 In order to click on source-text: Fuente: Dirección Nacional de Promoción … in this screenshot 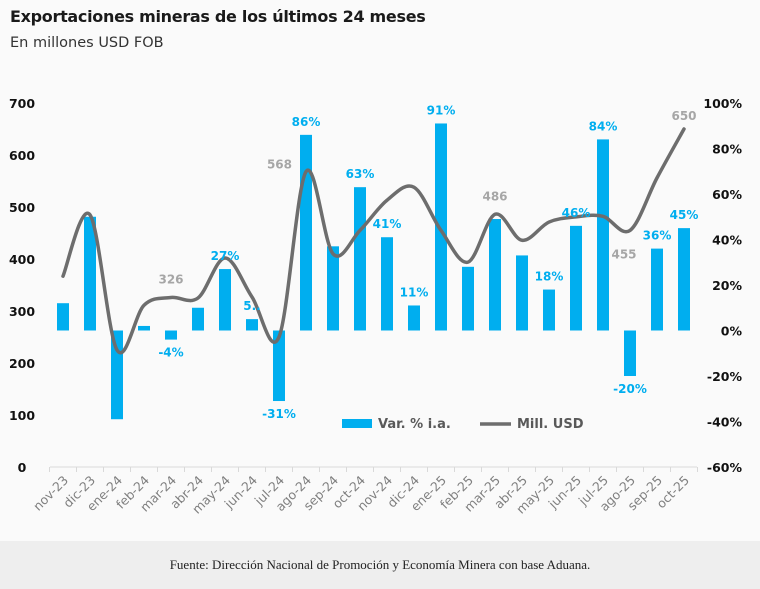, I will do `click(380, 564)`.